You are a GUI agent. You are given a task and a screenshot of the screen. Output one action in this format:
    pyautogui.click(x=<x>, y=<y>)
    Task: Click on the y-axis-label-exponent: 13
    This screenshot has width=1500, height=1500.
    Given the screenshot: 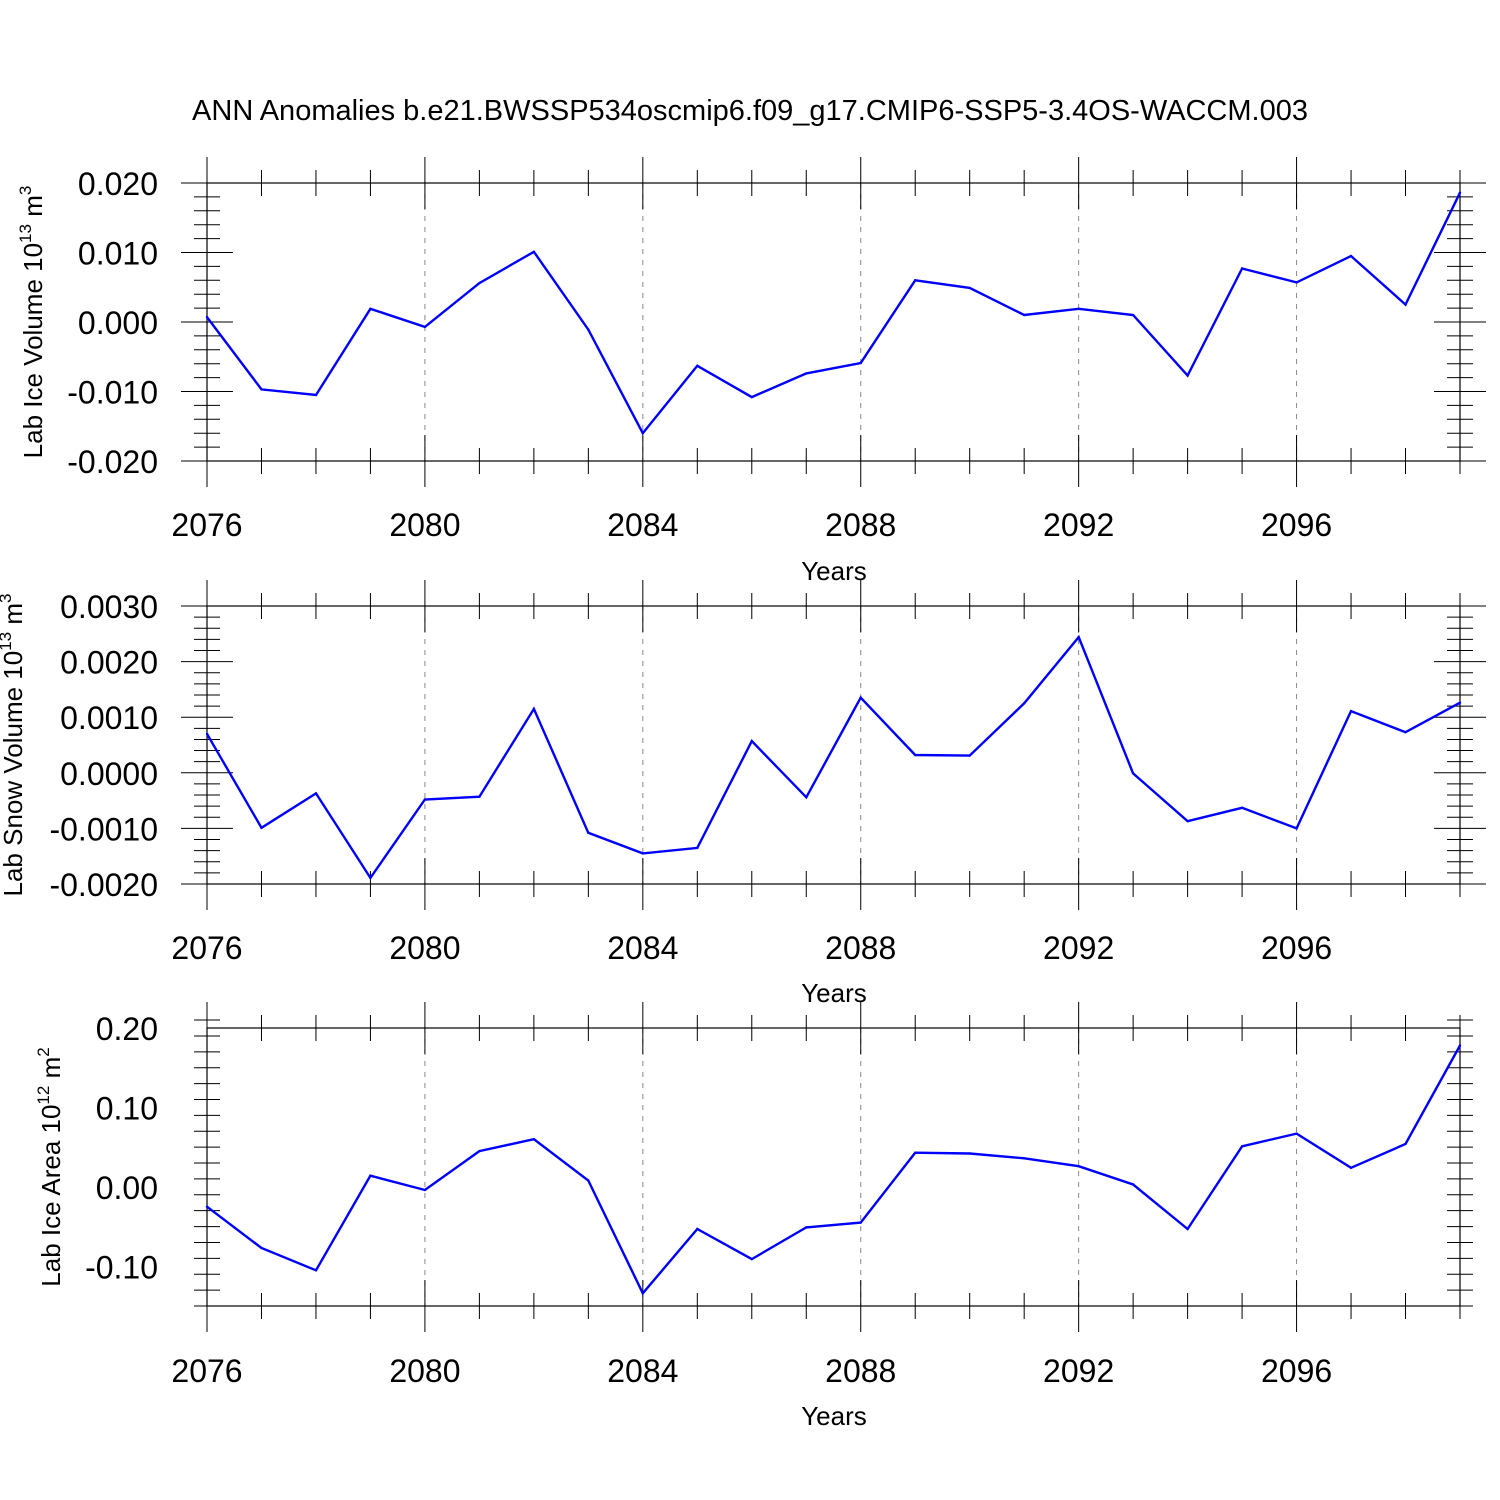 What is the action you would take?
    pyautogui.click(x=7, y=641)
    